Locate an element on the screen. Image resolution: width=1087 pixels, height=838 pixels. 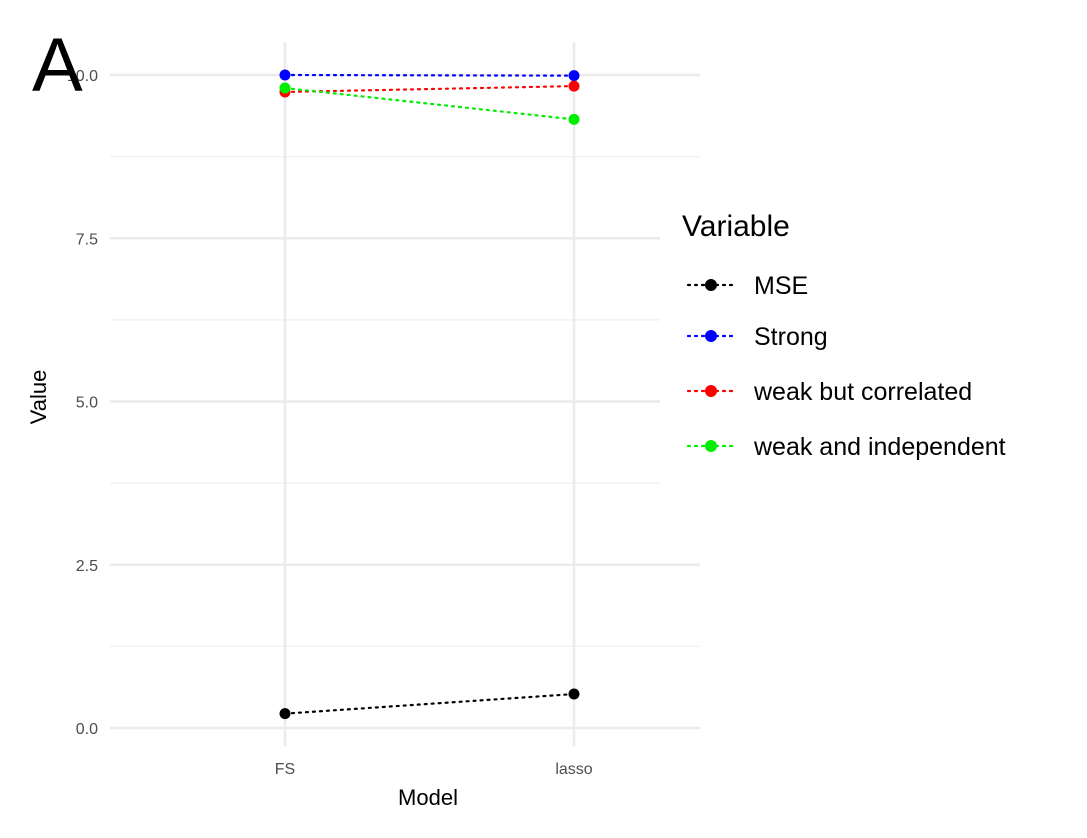
y-axis-ticks: 0.0 2.5 5.0 7.5 10.0 is located at coordinates (82, 403).